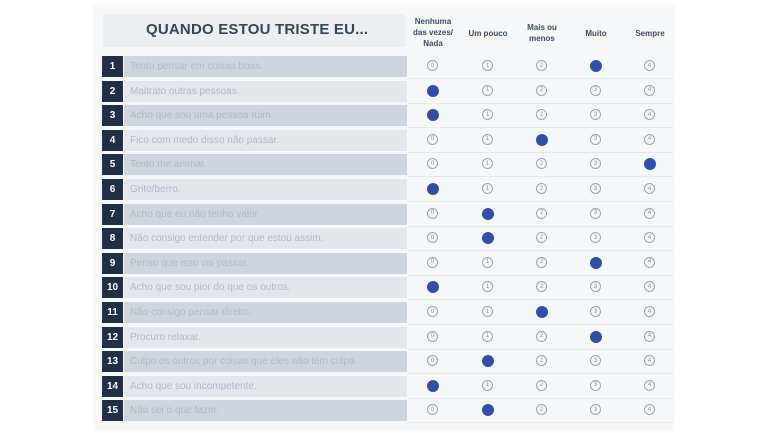  I want to click on question-number: 9, so click(112, 263).